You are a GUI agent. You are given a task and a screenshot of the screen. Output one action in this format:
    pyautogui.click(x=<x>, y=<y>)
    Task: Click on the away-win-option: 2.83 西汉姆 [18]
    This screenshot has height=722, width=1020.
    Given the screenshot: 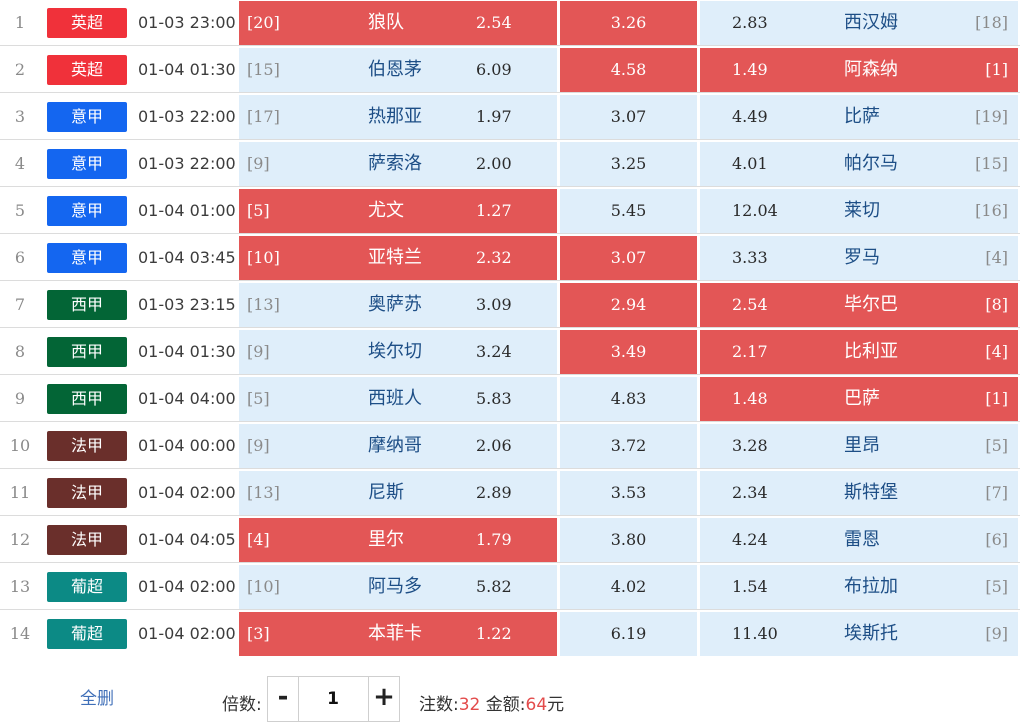 What is the action you would take?
    pyautogui.click(x=859, y=23)
    